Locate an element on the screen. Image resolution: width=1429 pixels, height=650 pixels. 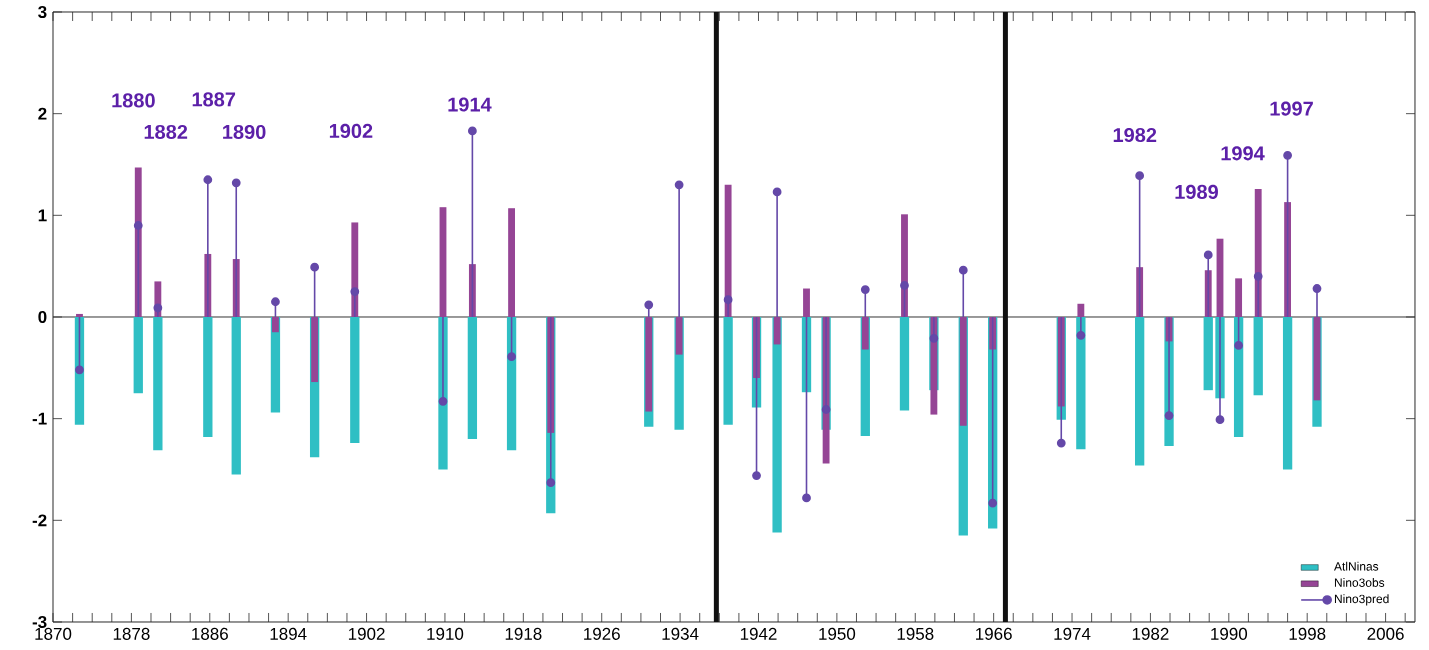
x-tick-label: 1934 is located at coordinates (680, 633).